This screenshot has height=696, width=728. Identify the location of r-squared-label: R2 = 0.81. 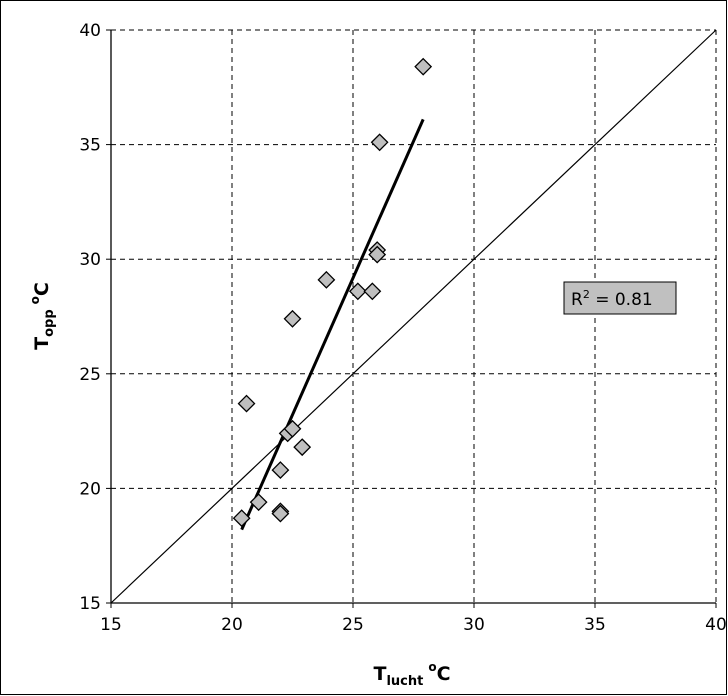
(612, 299).